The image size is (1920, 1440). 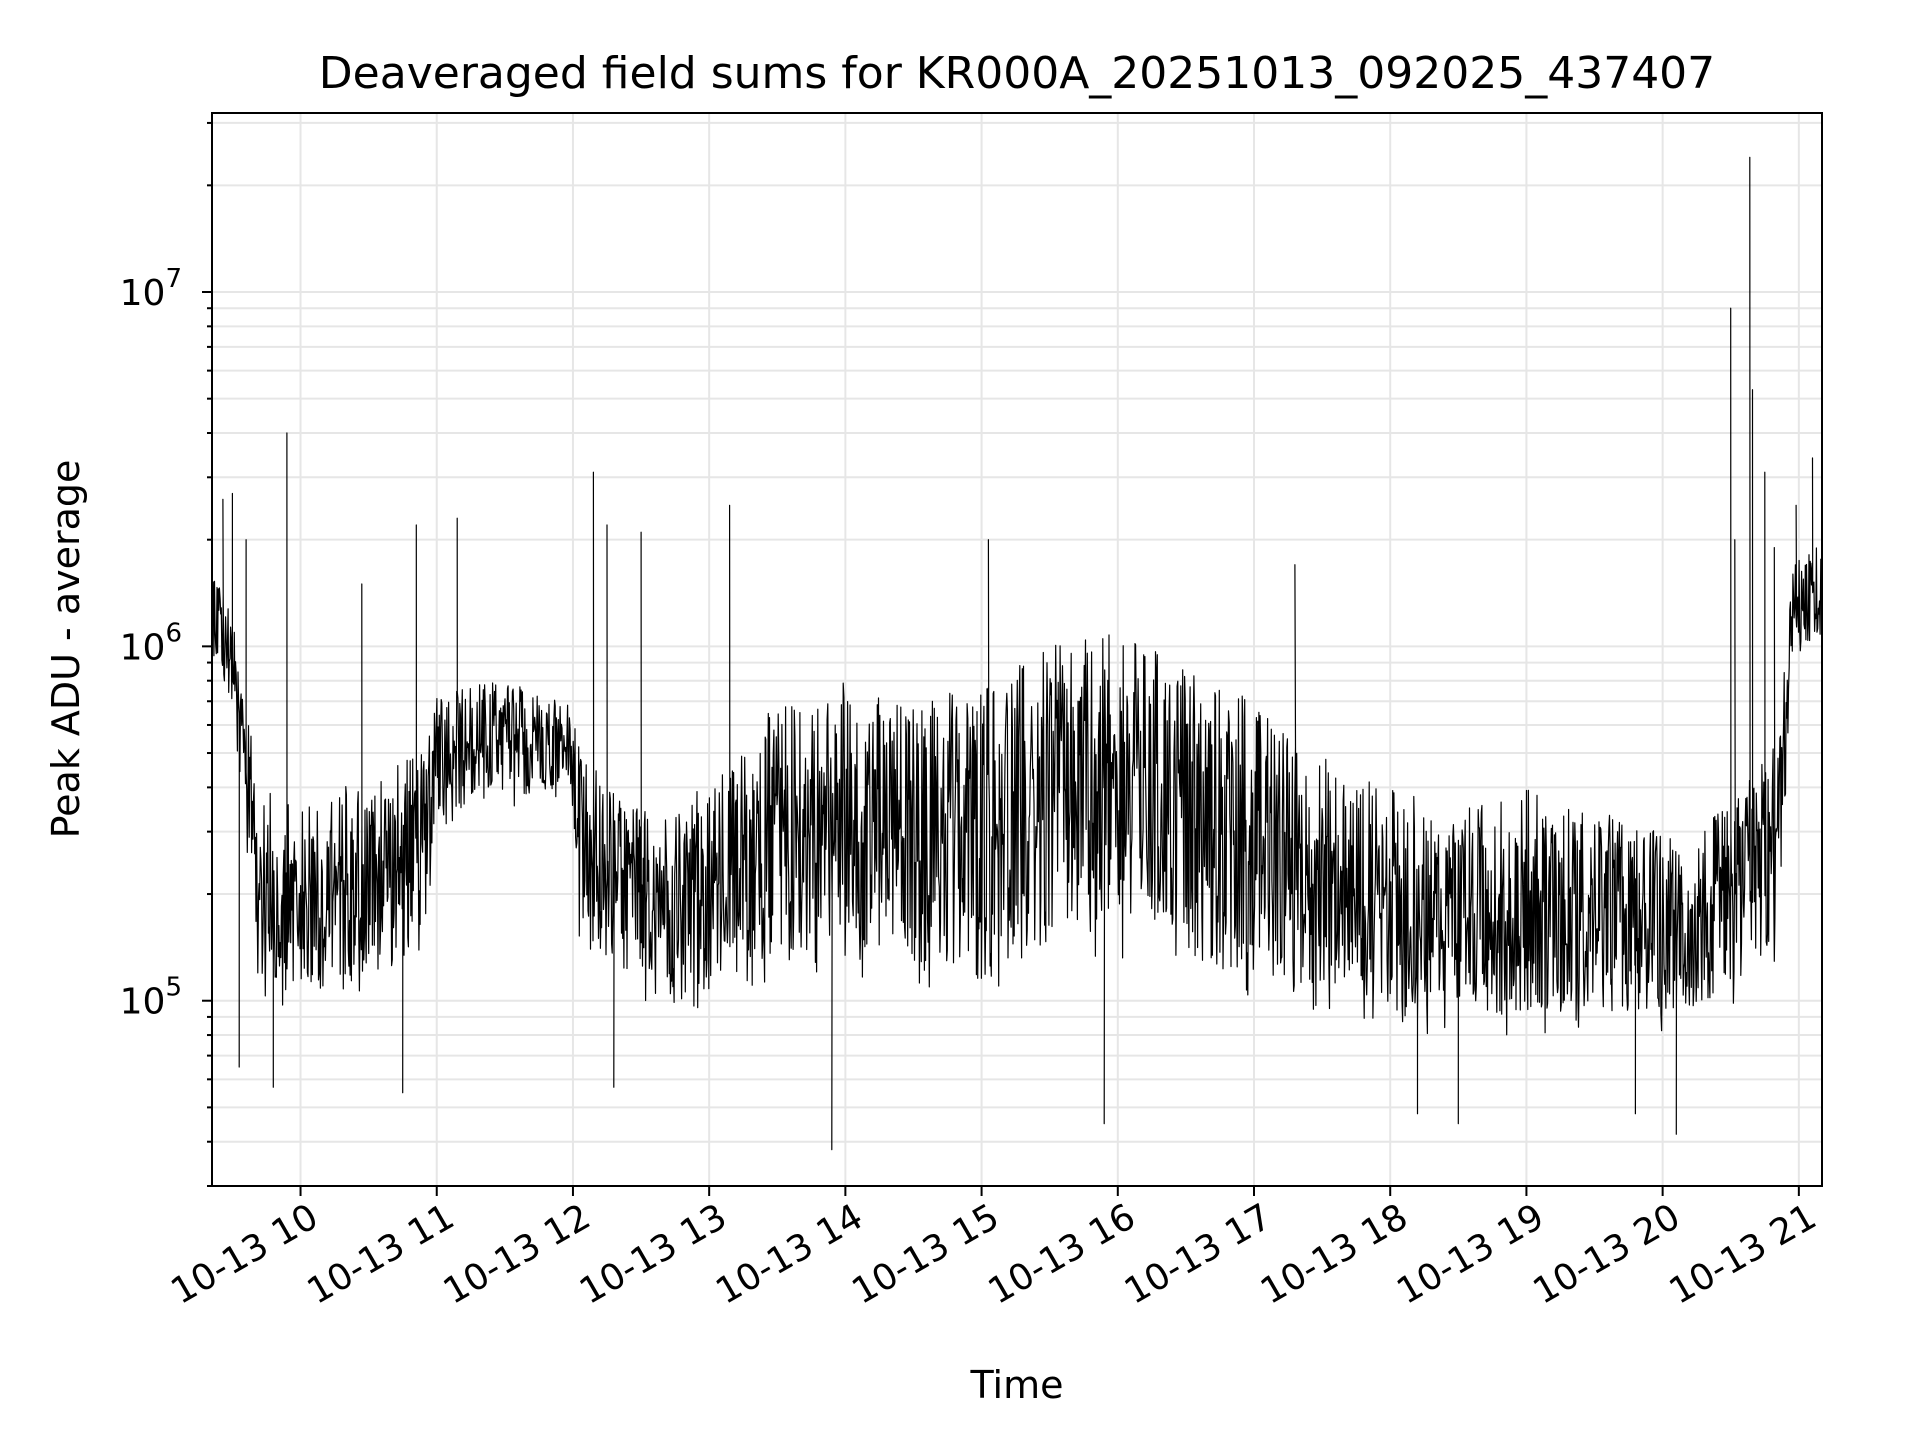 I want to click on x-axis-label: Time, so click(x=1017, y=1385).